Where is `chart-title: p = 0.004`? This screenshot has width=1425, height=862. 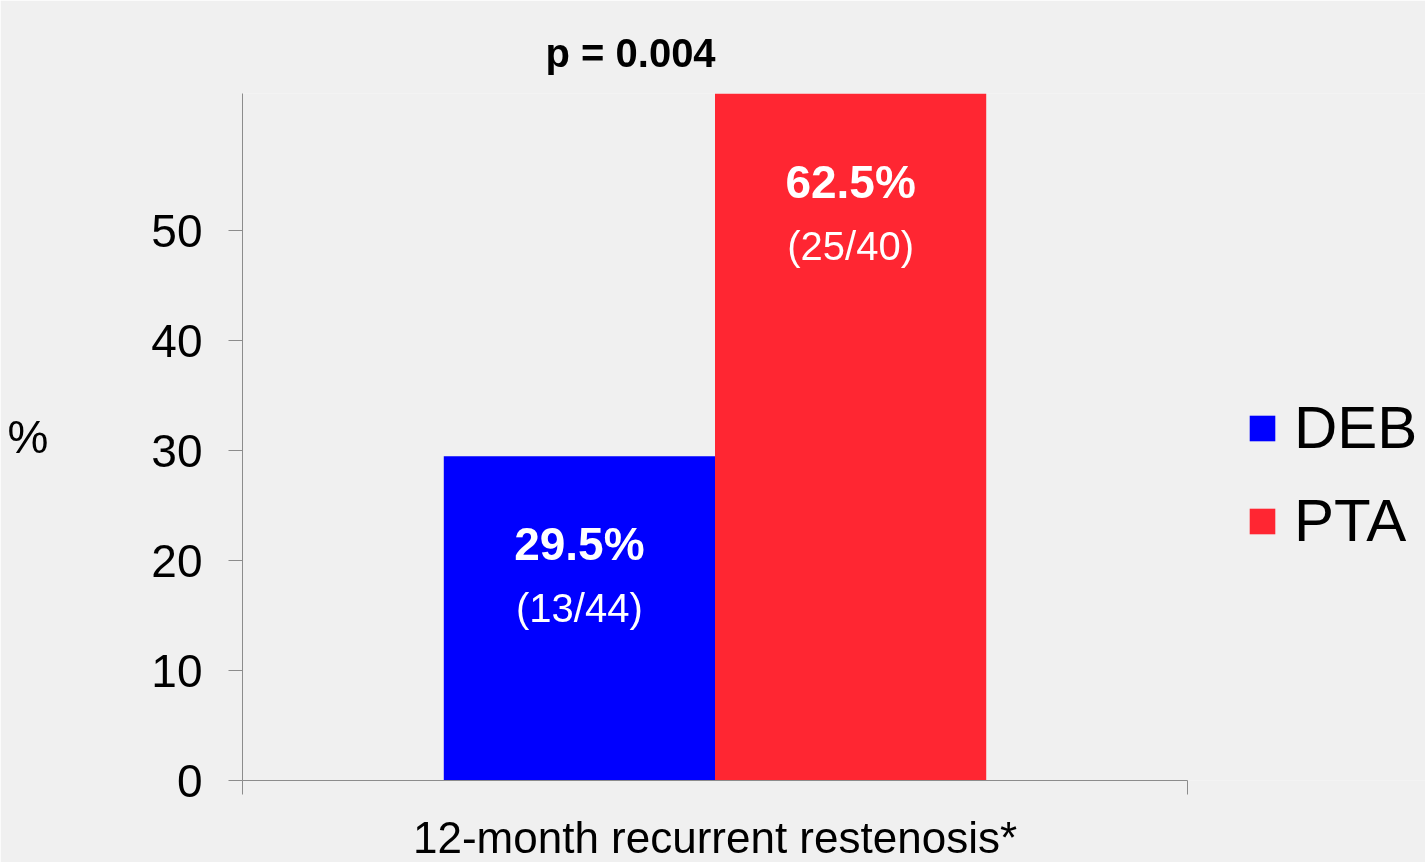 chart-title: p = 0.004 is located at coordinates (631, 52).